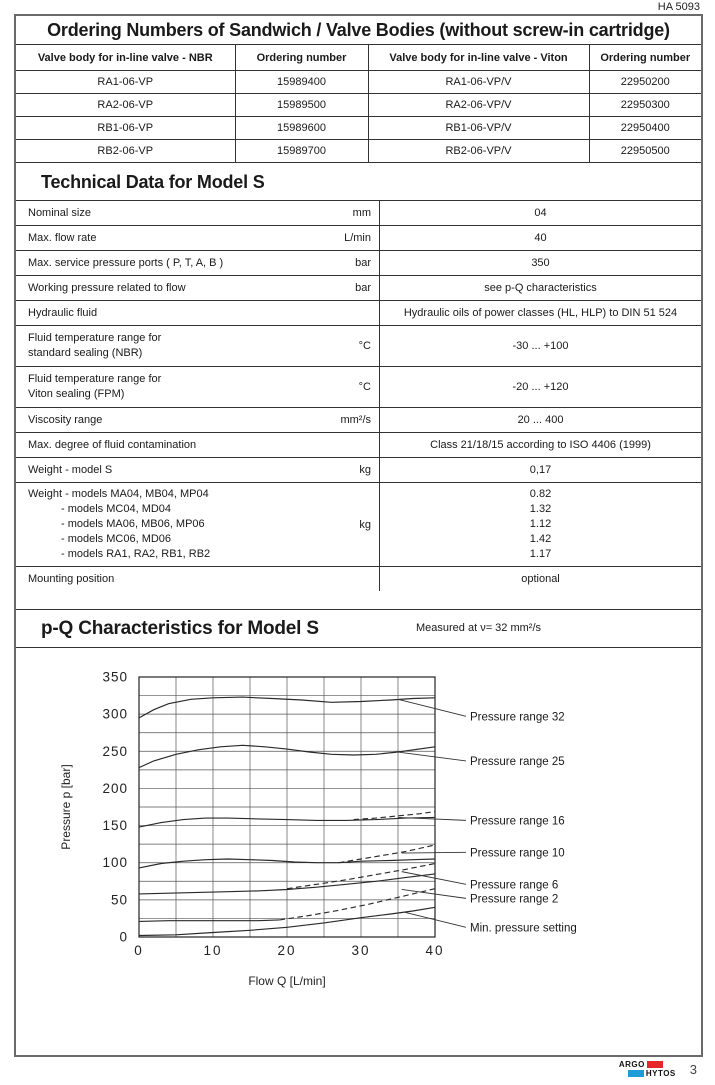 The width and height of the screenshot is (715, 1085). Describe the element at coordinates (358, 470) in the screenshot. I see `technical-row: Weight - model S kg 0,17` at that location.